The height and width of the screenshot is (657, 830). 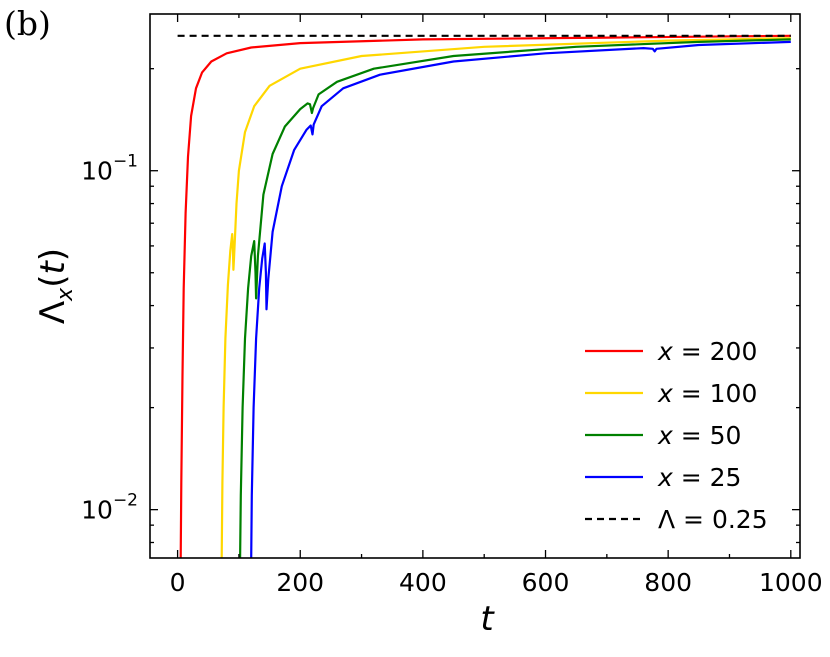 What do you see at coordinates (423, 582) in the screenshot?
I see `x-tick-label: 400` at bounding box center [423, 582].